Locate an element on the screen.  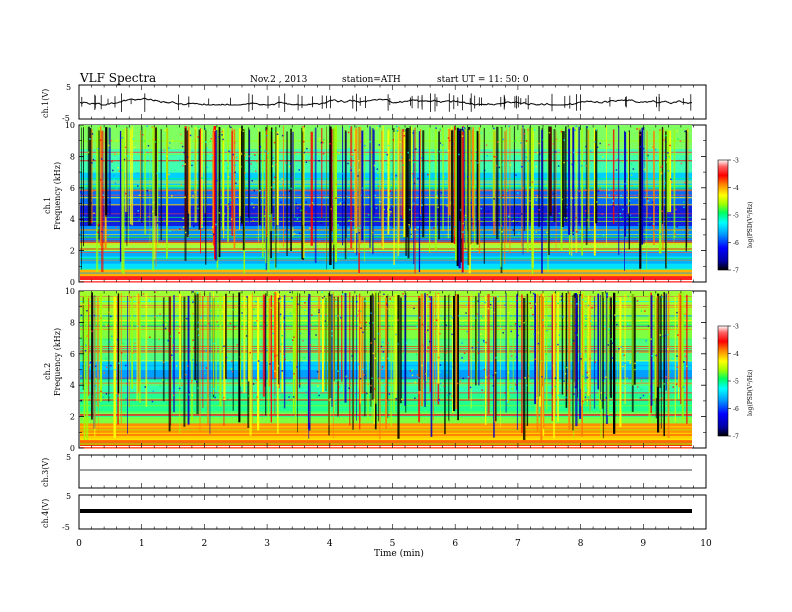
ch1-colorbar-ticks: -3-4-5-6-7 is located at coordinates (733, 216).